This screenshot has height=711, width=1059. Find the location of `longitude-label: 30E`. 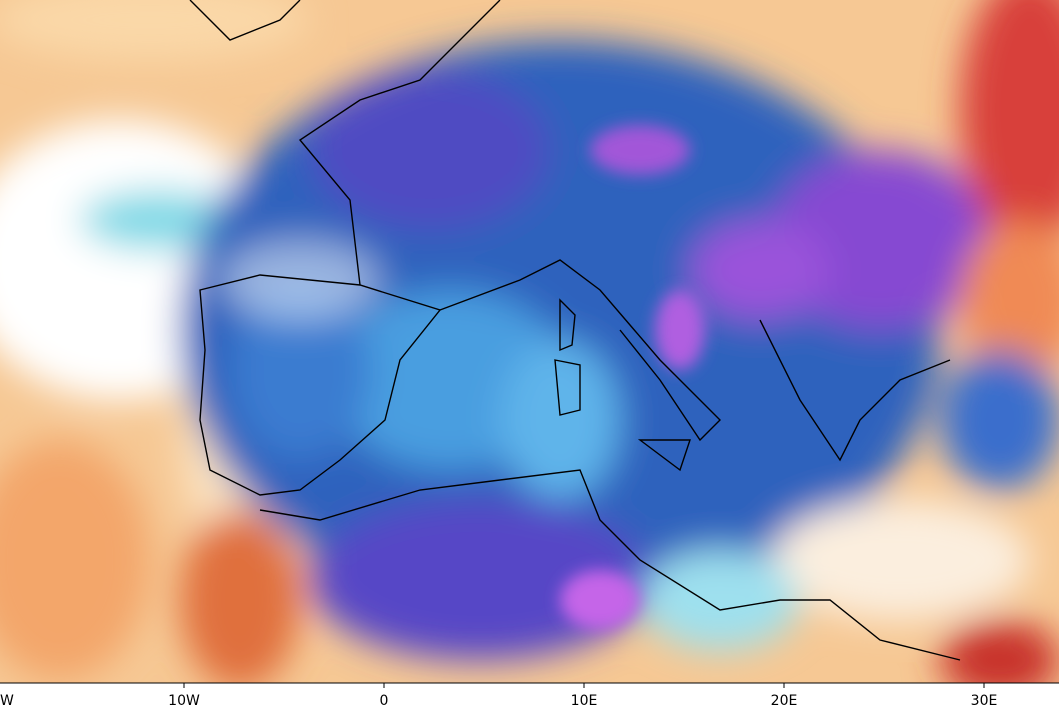

longitude-label: 30E is located at coordinates (984, 701).